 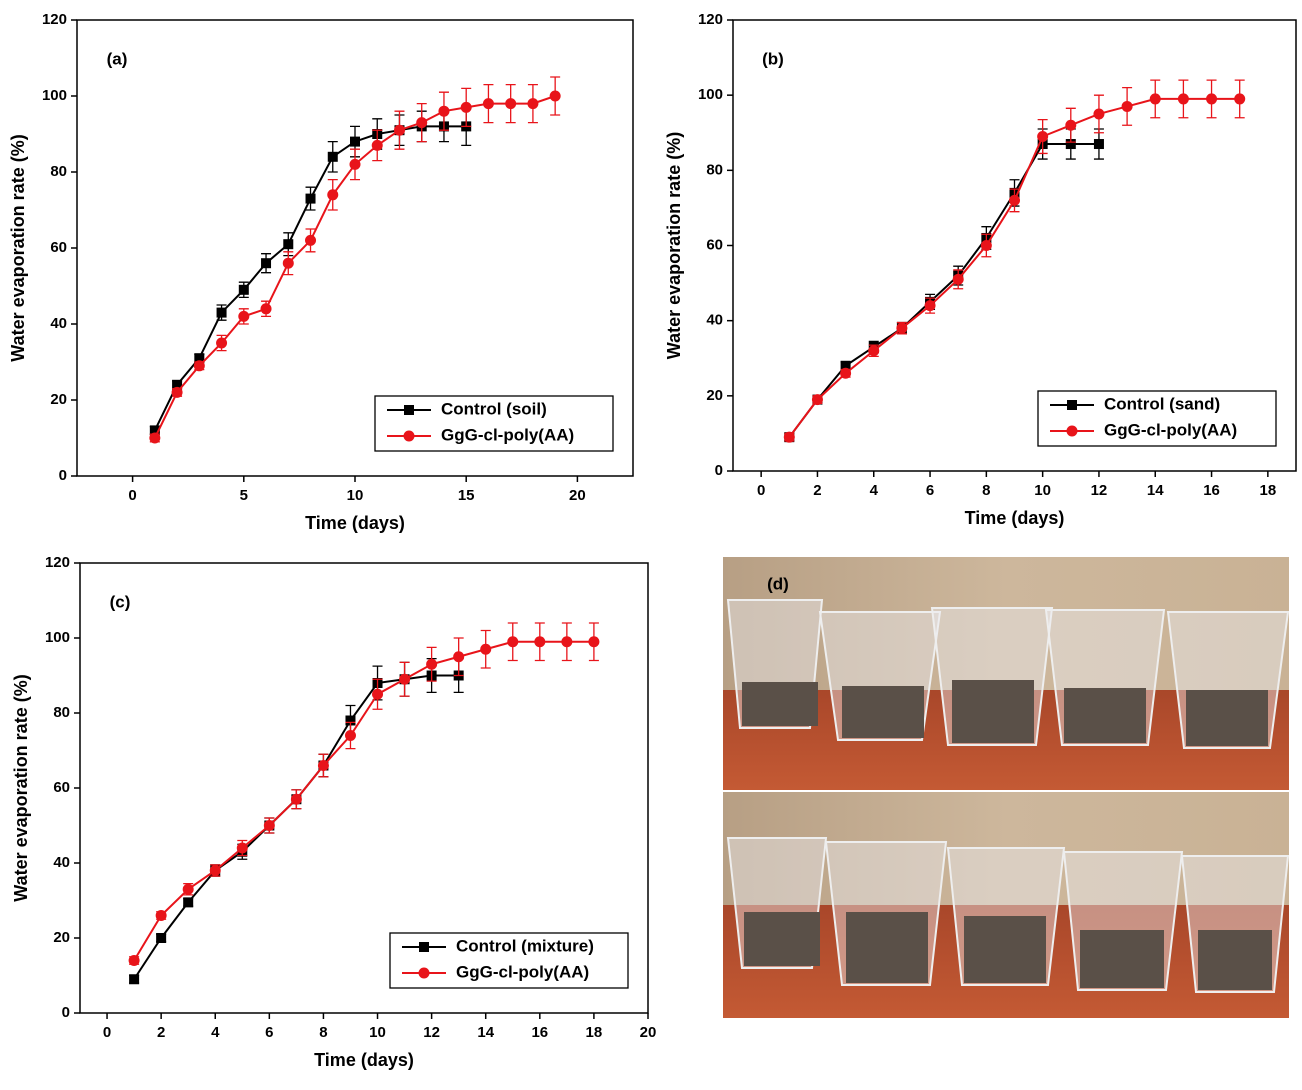 I want to click on panel-label: (b), so click(x=773, y=58).